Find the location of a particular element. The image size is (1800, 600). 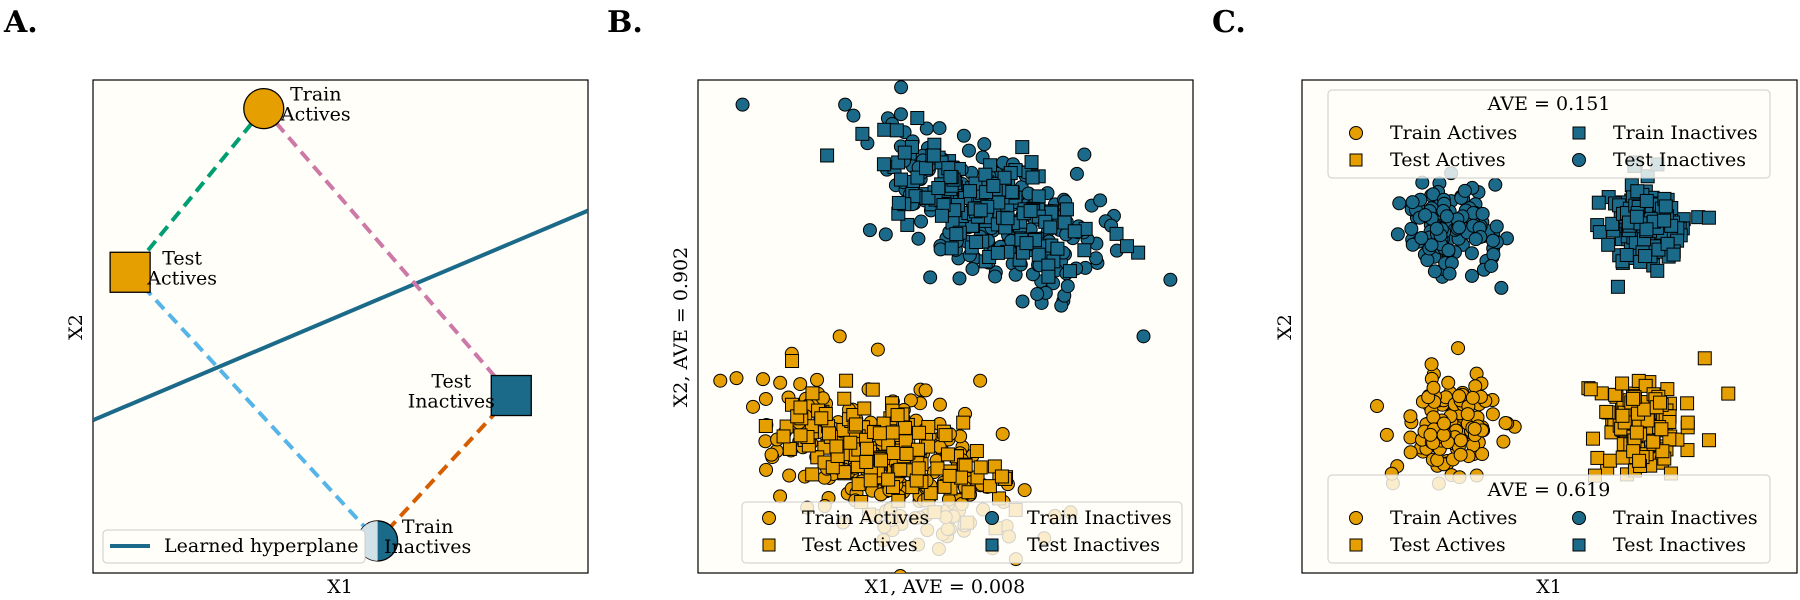

legend-train-actives-marker is located at coordinates (769, 518).